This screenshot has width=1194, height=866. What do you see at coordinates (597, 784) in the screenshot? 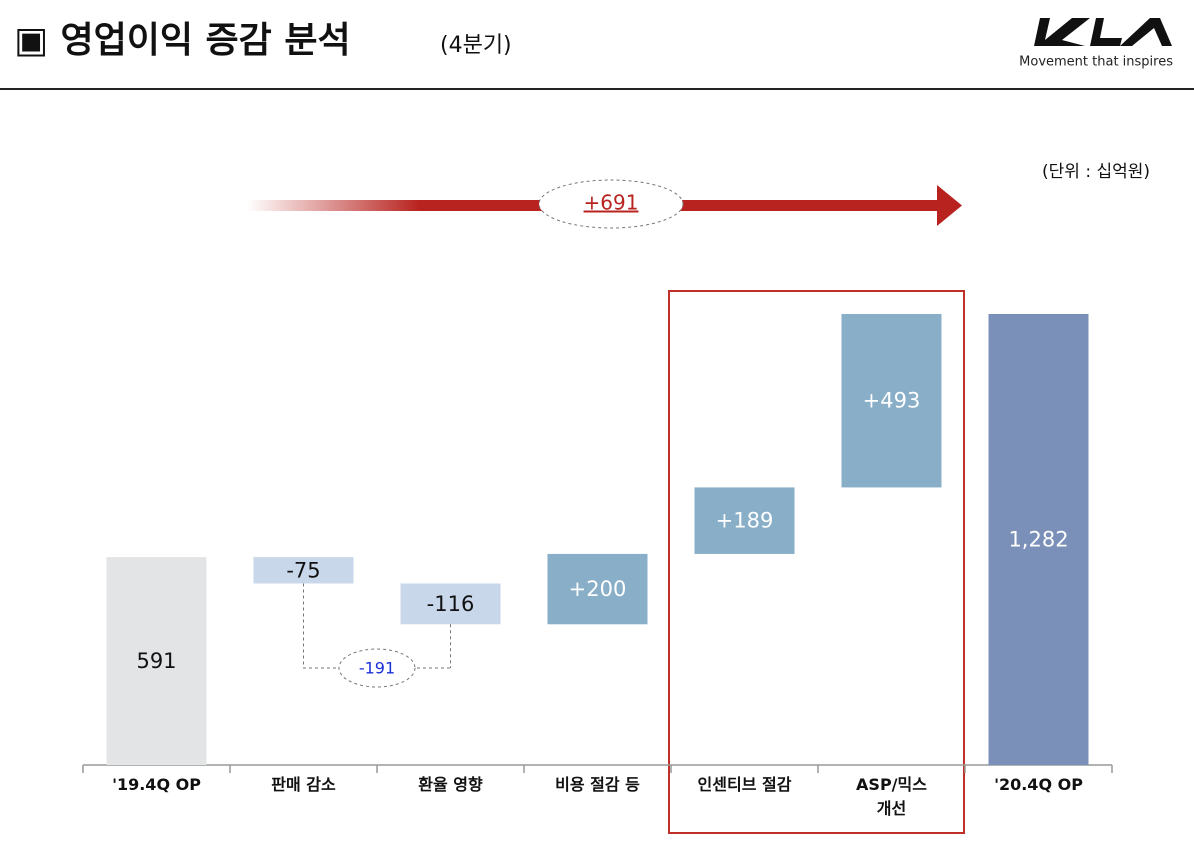
I see `x-tick-label: 비용 절감 등` at bounding box center [597, 784].